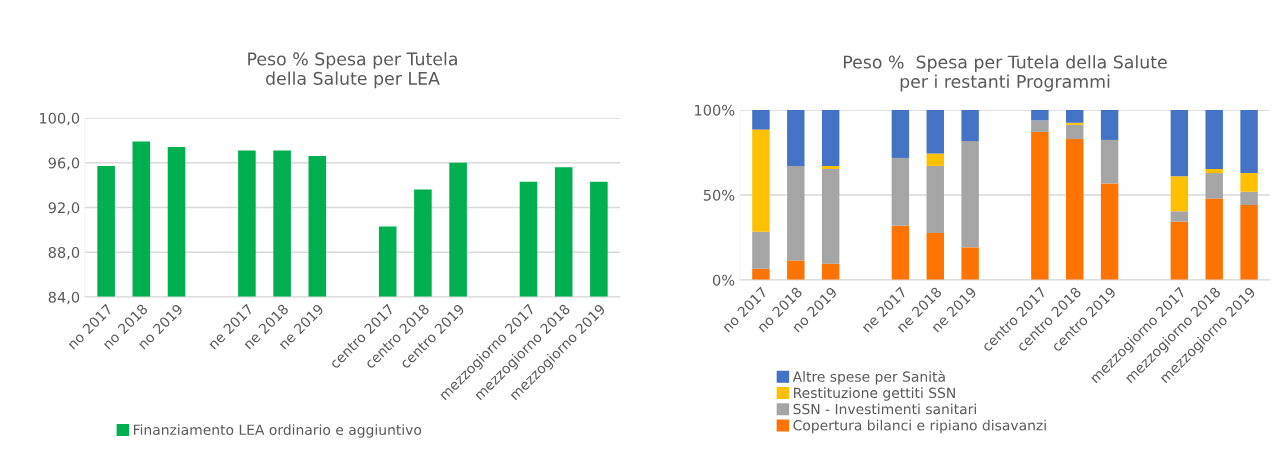 This screenshot has height=454, width=1280. I want to click on legend-label: Altre spese per Sanità, so click(868, 377).